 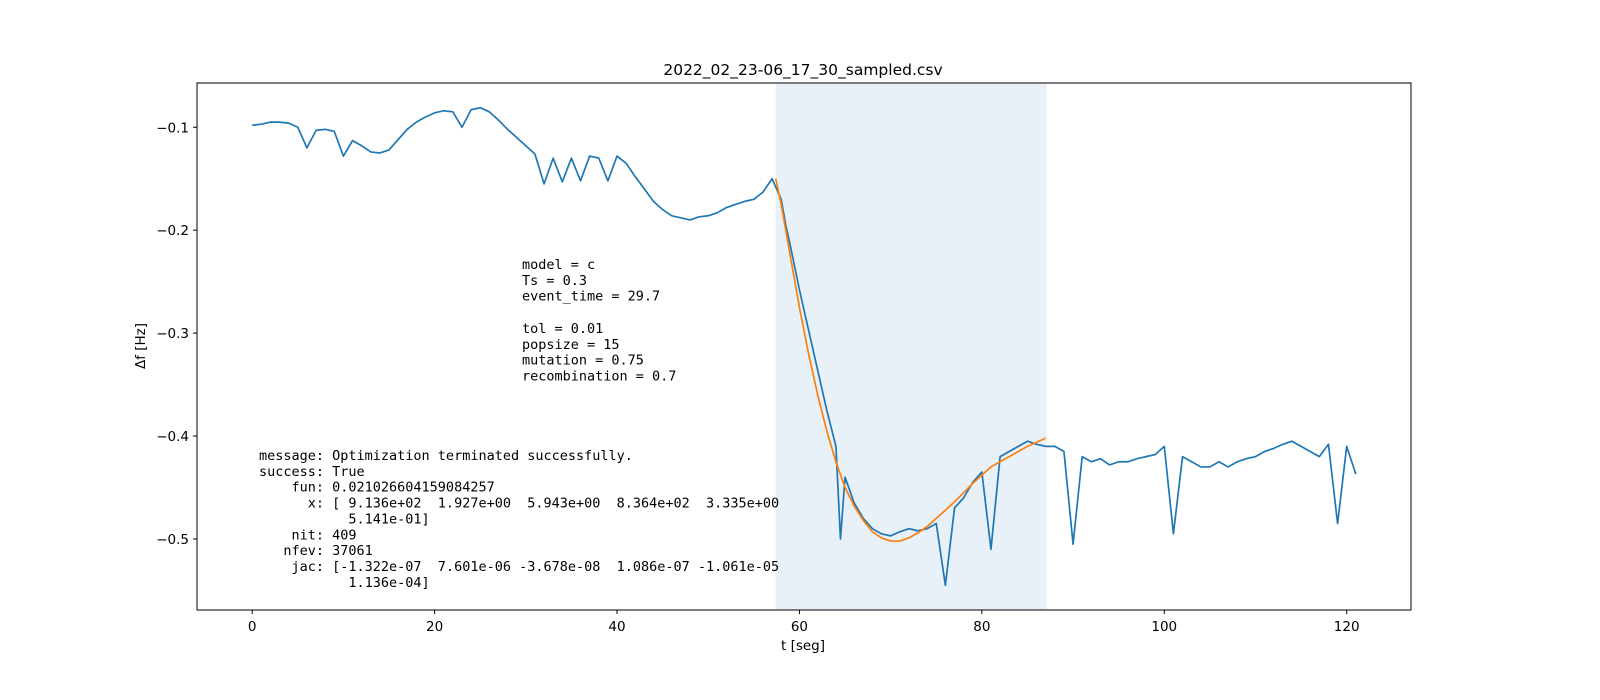 What do you see at coordinates (1347, 627) in the screenshot?
I see `x-tick-label: 120` at bounding box center [1347, 627].